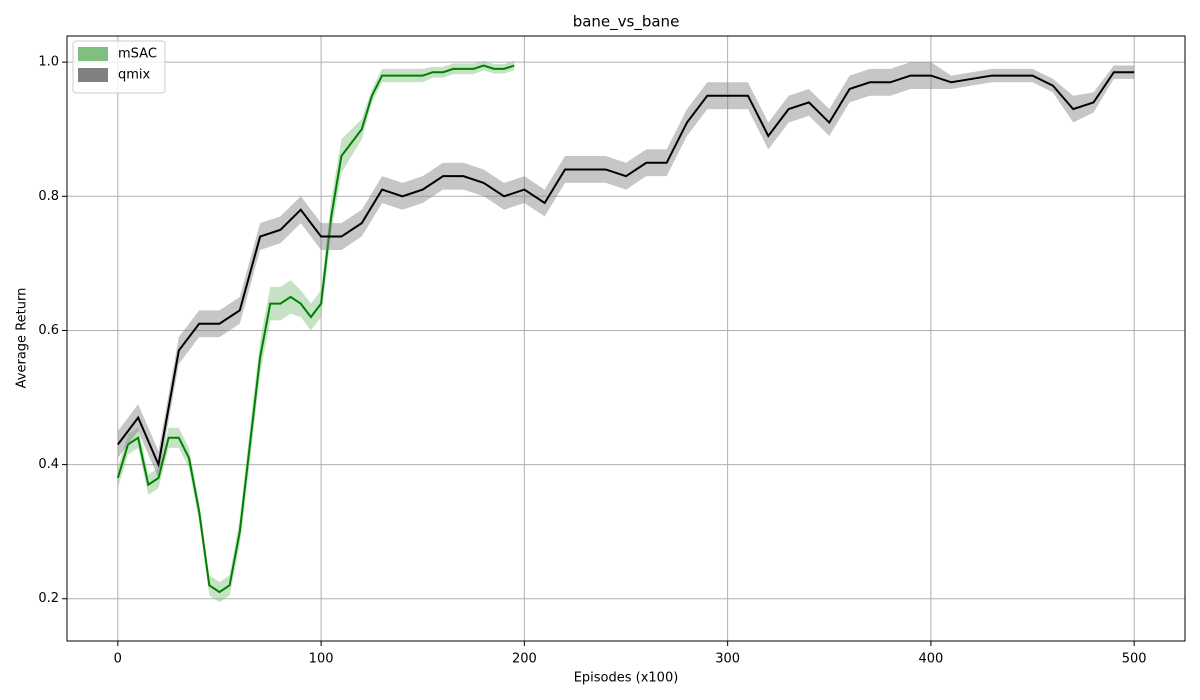 This screenshot has height=700, width=1200. What do you see at coordinates (48, 330) in the screenshot?
I see `y-tick-label: 0.6` at bounding box center [48, 330].